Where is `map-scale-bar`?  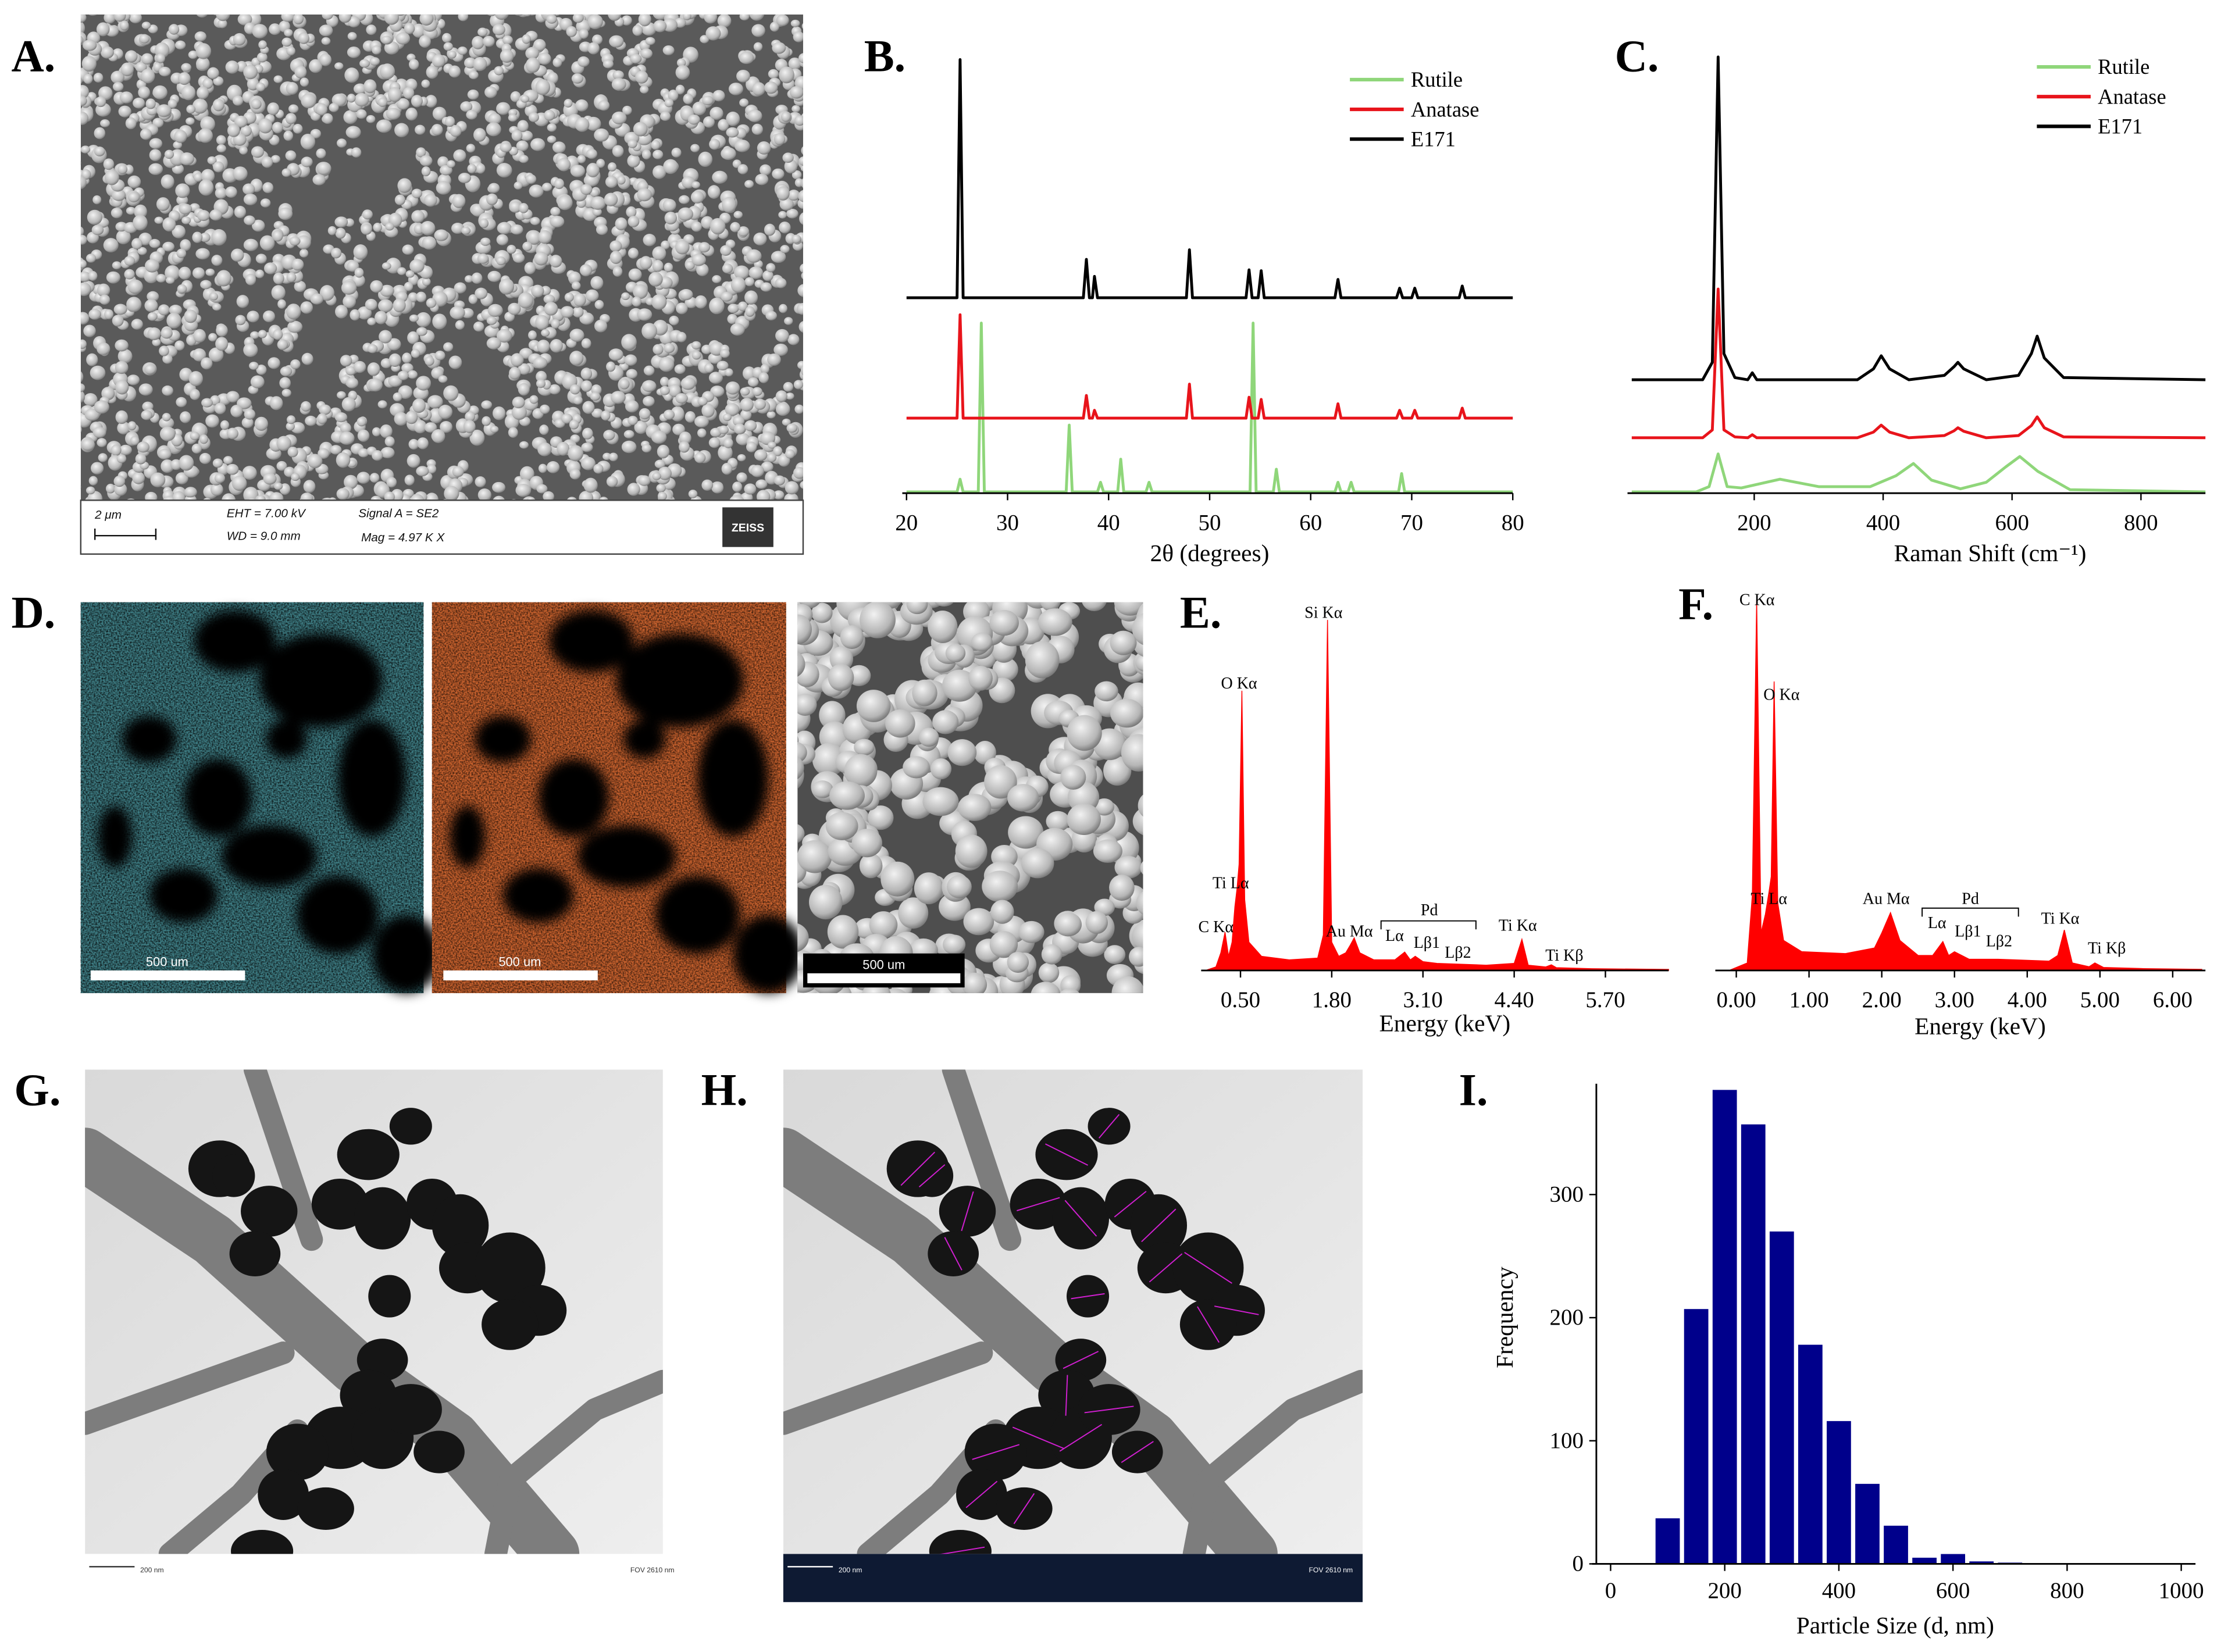 map-scale-bar is located at coordinates (520, 975).